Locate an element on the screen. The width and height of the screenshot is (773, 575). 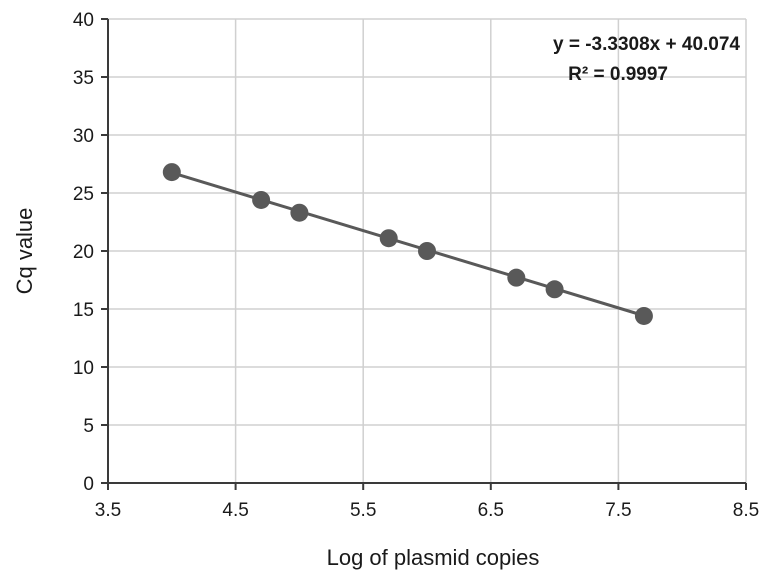
x-tick-label: 4.5 is located at coordinates (235, 510).